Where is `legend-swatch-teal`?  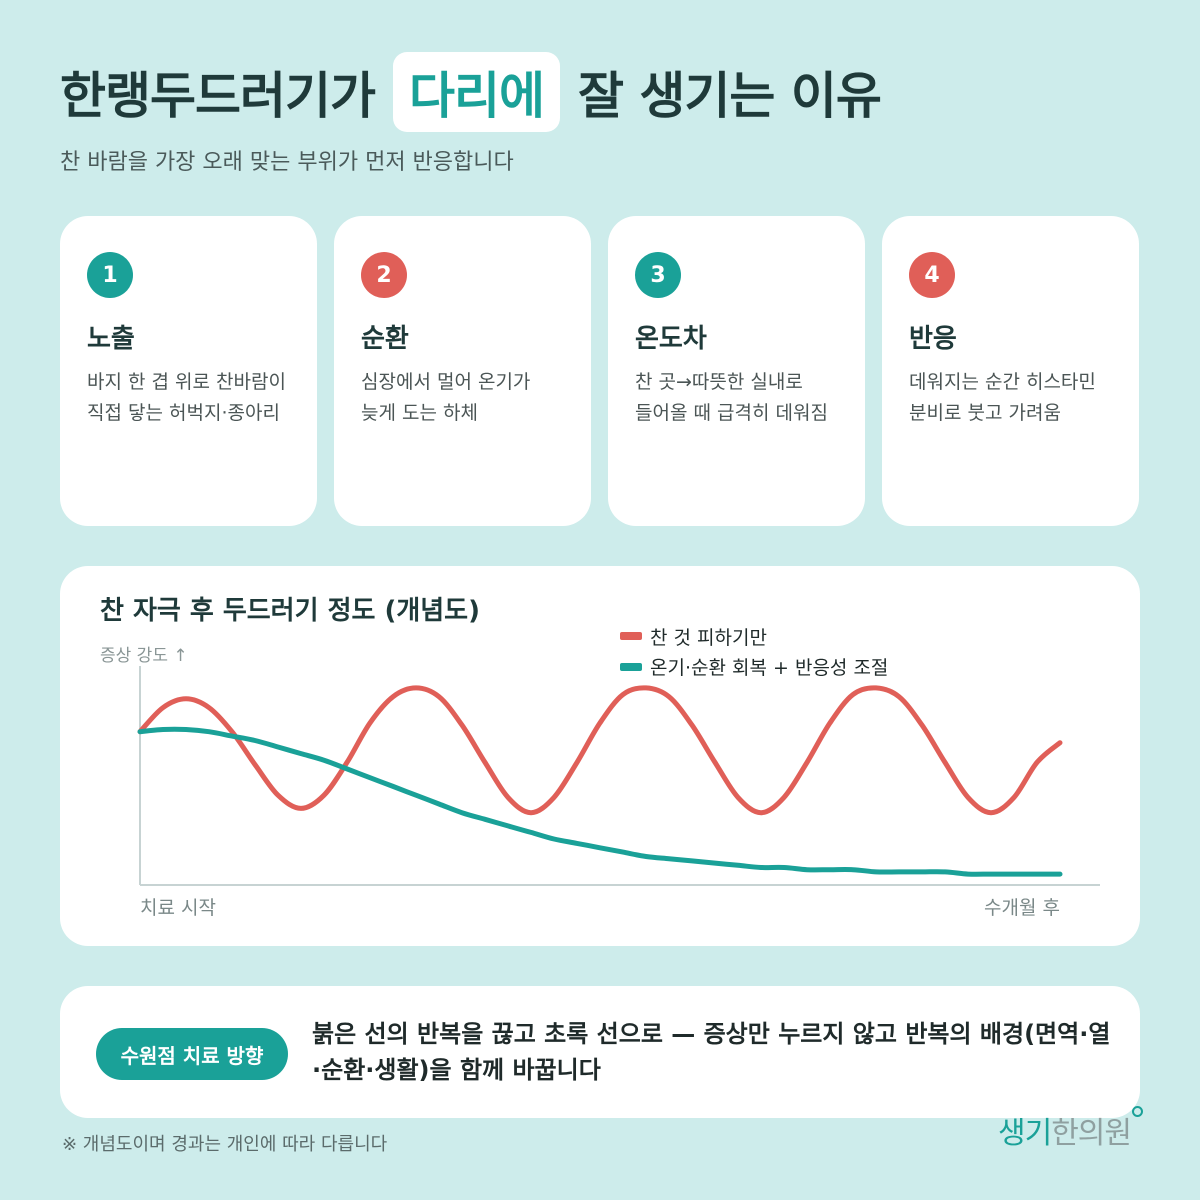 legend-swatch-teal is located at coordinates (631, 667).